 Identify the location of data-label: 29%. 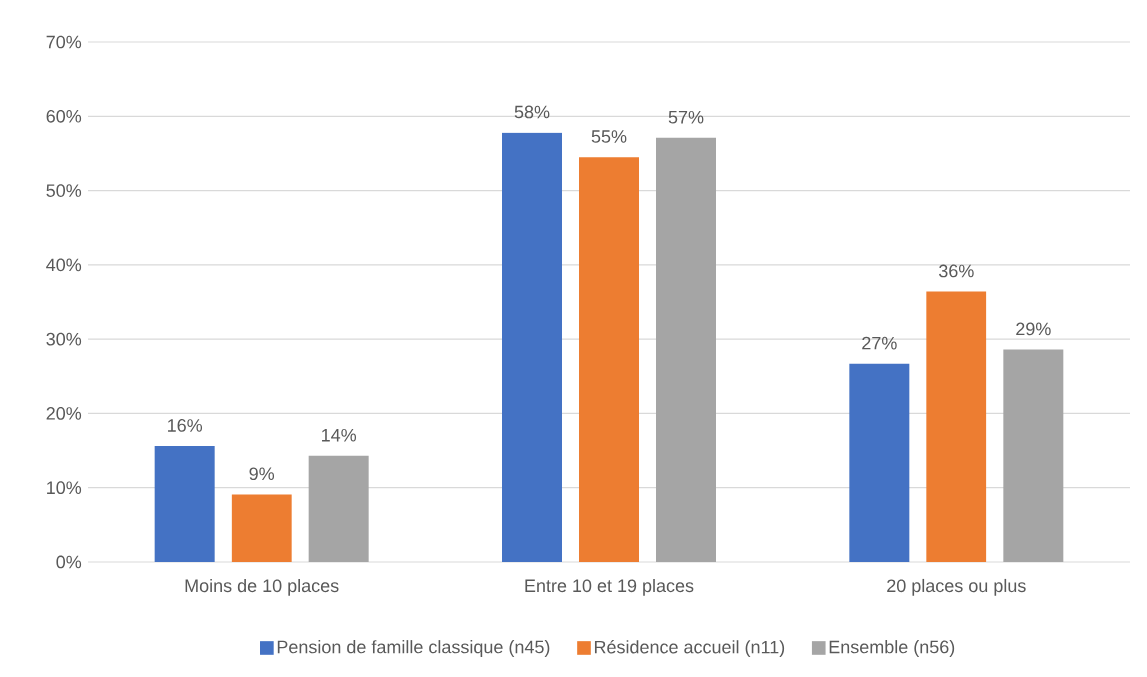
(1033, 329).